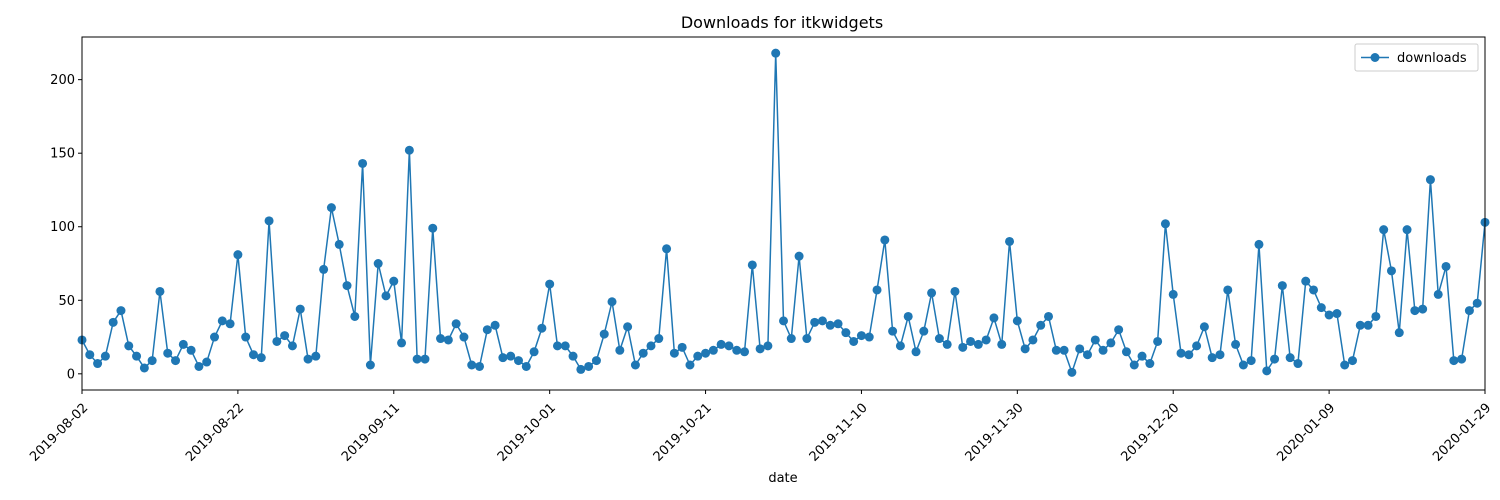 The width and height of the screenshot is (1500, 500). What do you see at coordinates (215, 433) in the screenshot?
I see `x-tick-label: 2019-08-22` at bounding box center [215, 433].